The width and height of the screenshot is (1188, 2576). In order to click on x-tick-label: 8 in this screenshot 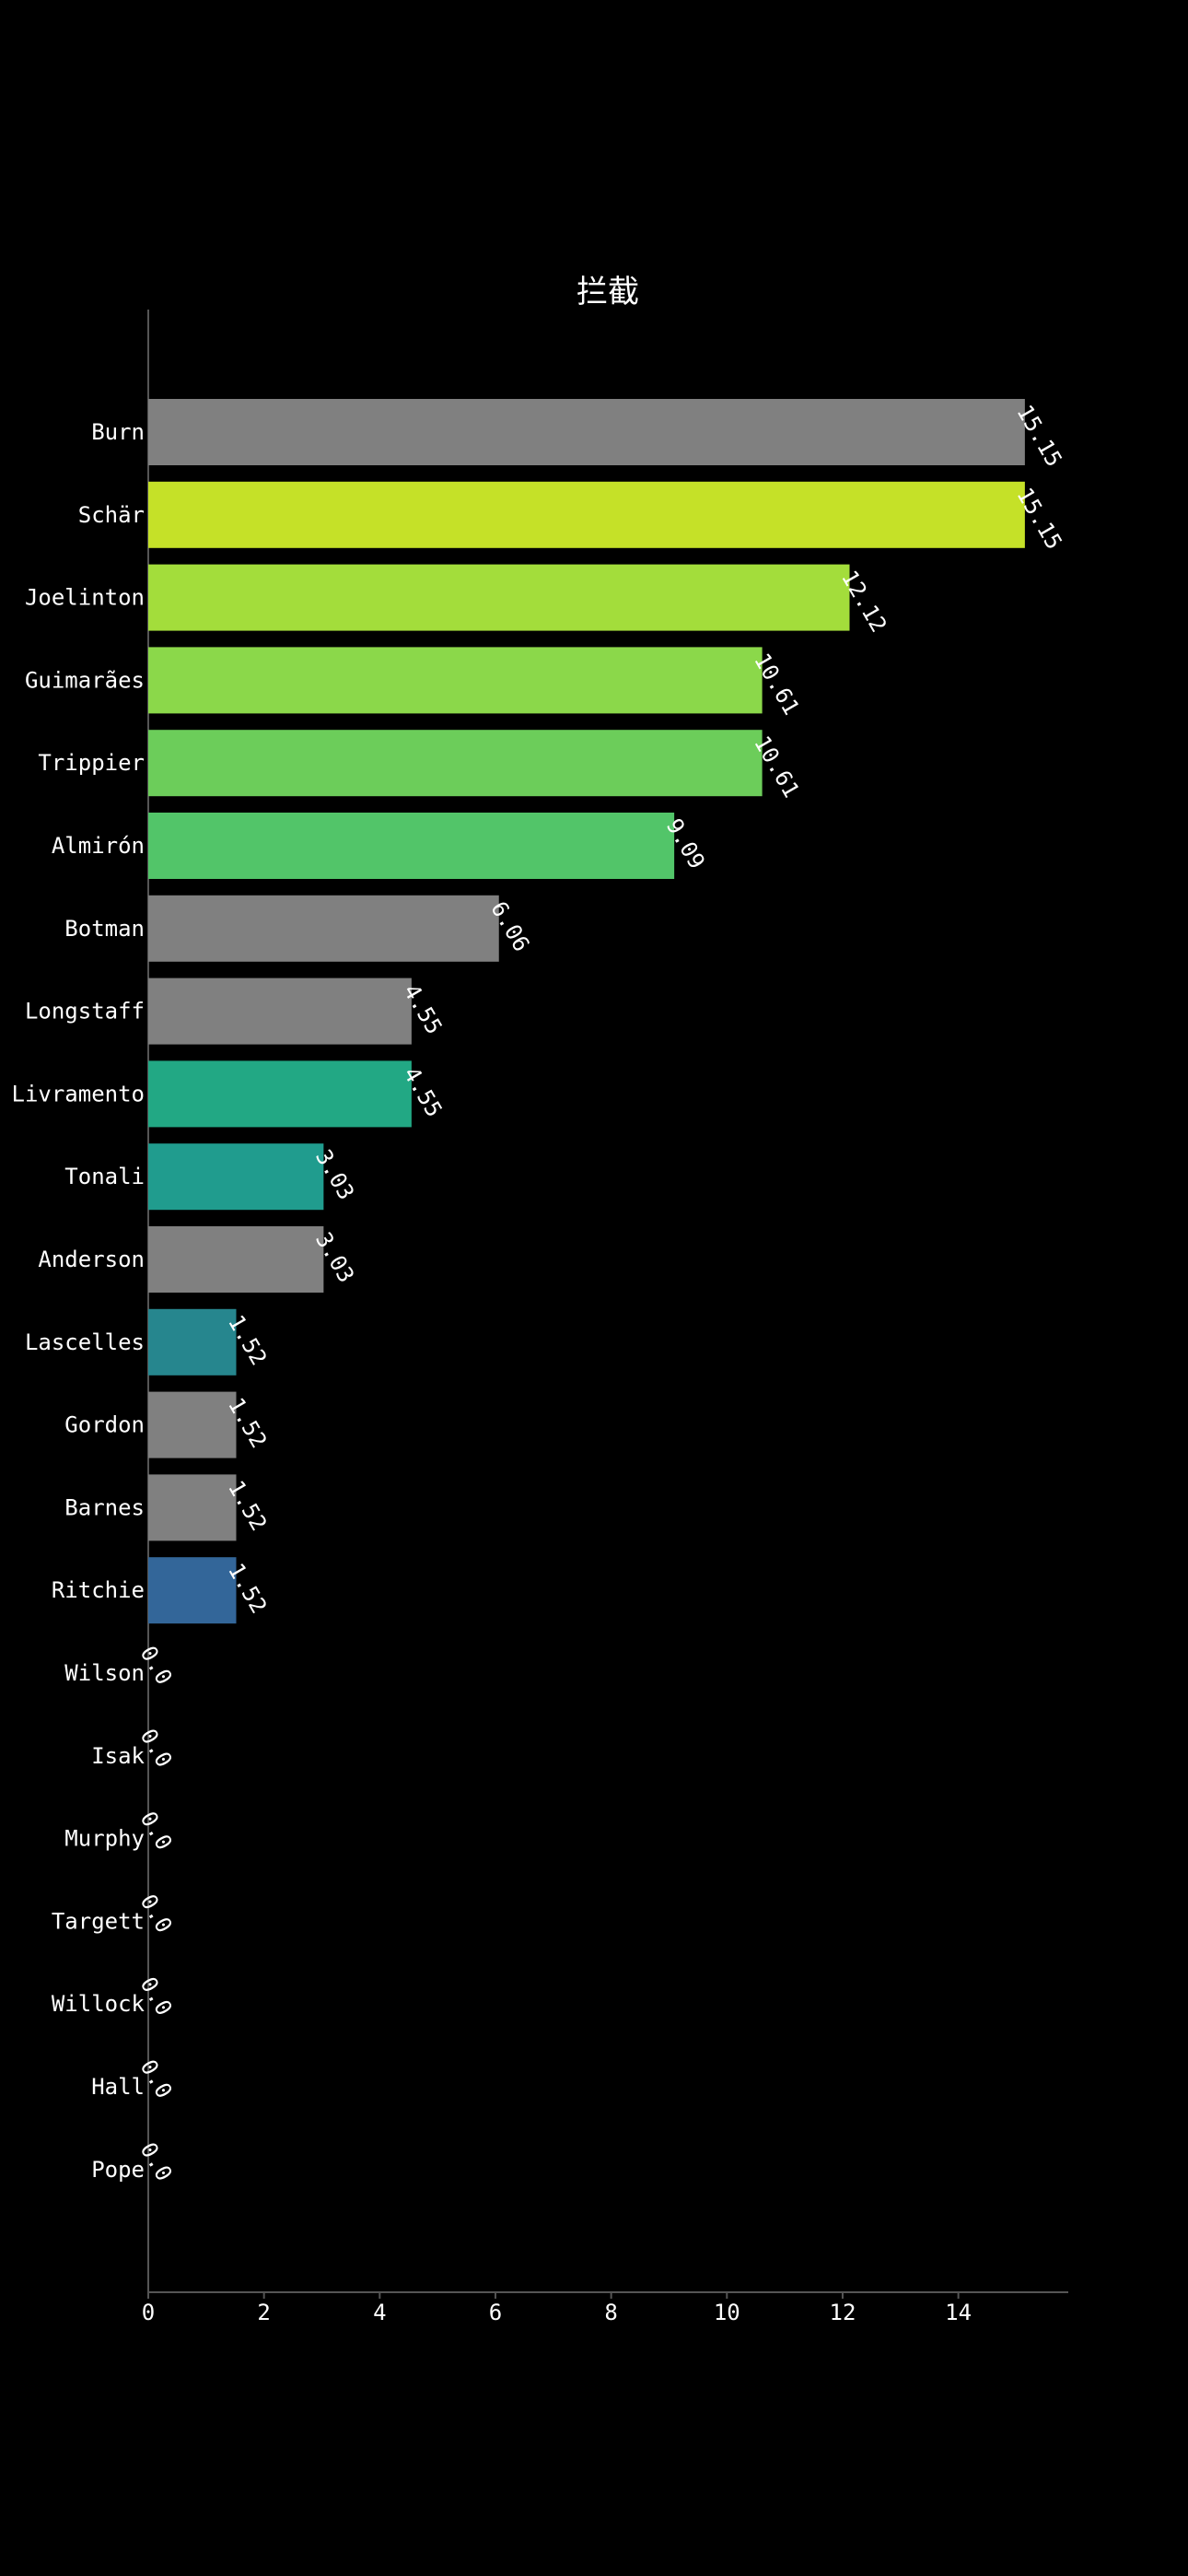, I will do `click(610, 2312)`.